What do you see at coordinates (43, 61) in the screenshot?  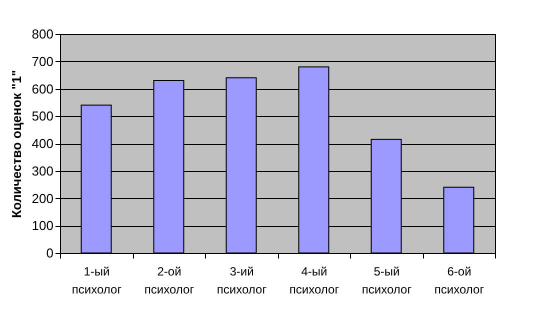 I see `y-tick-label: 700` at bounding box center [43, 61].